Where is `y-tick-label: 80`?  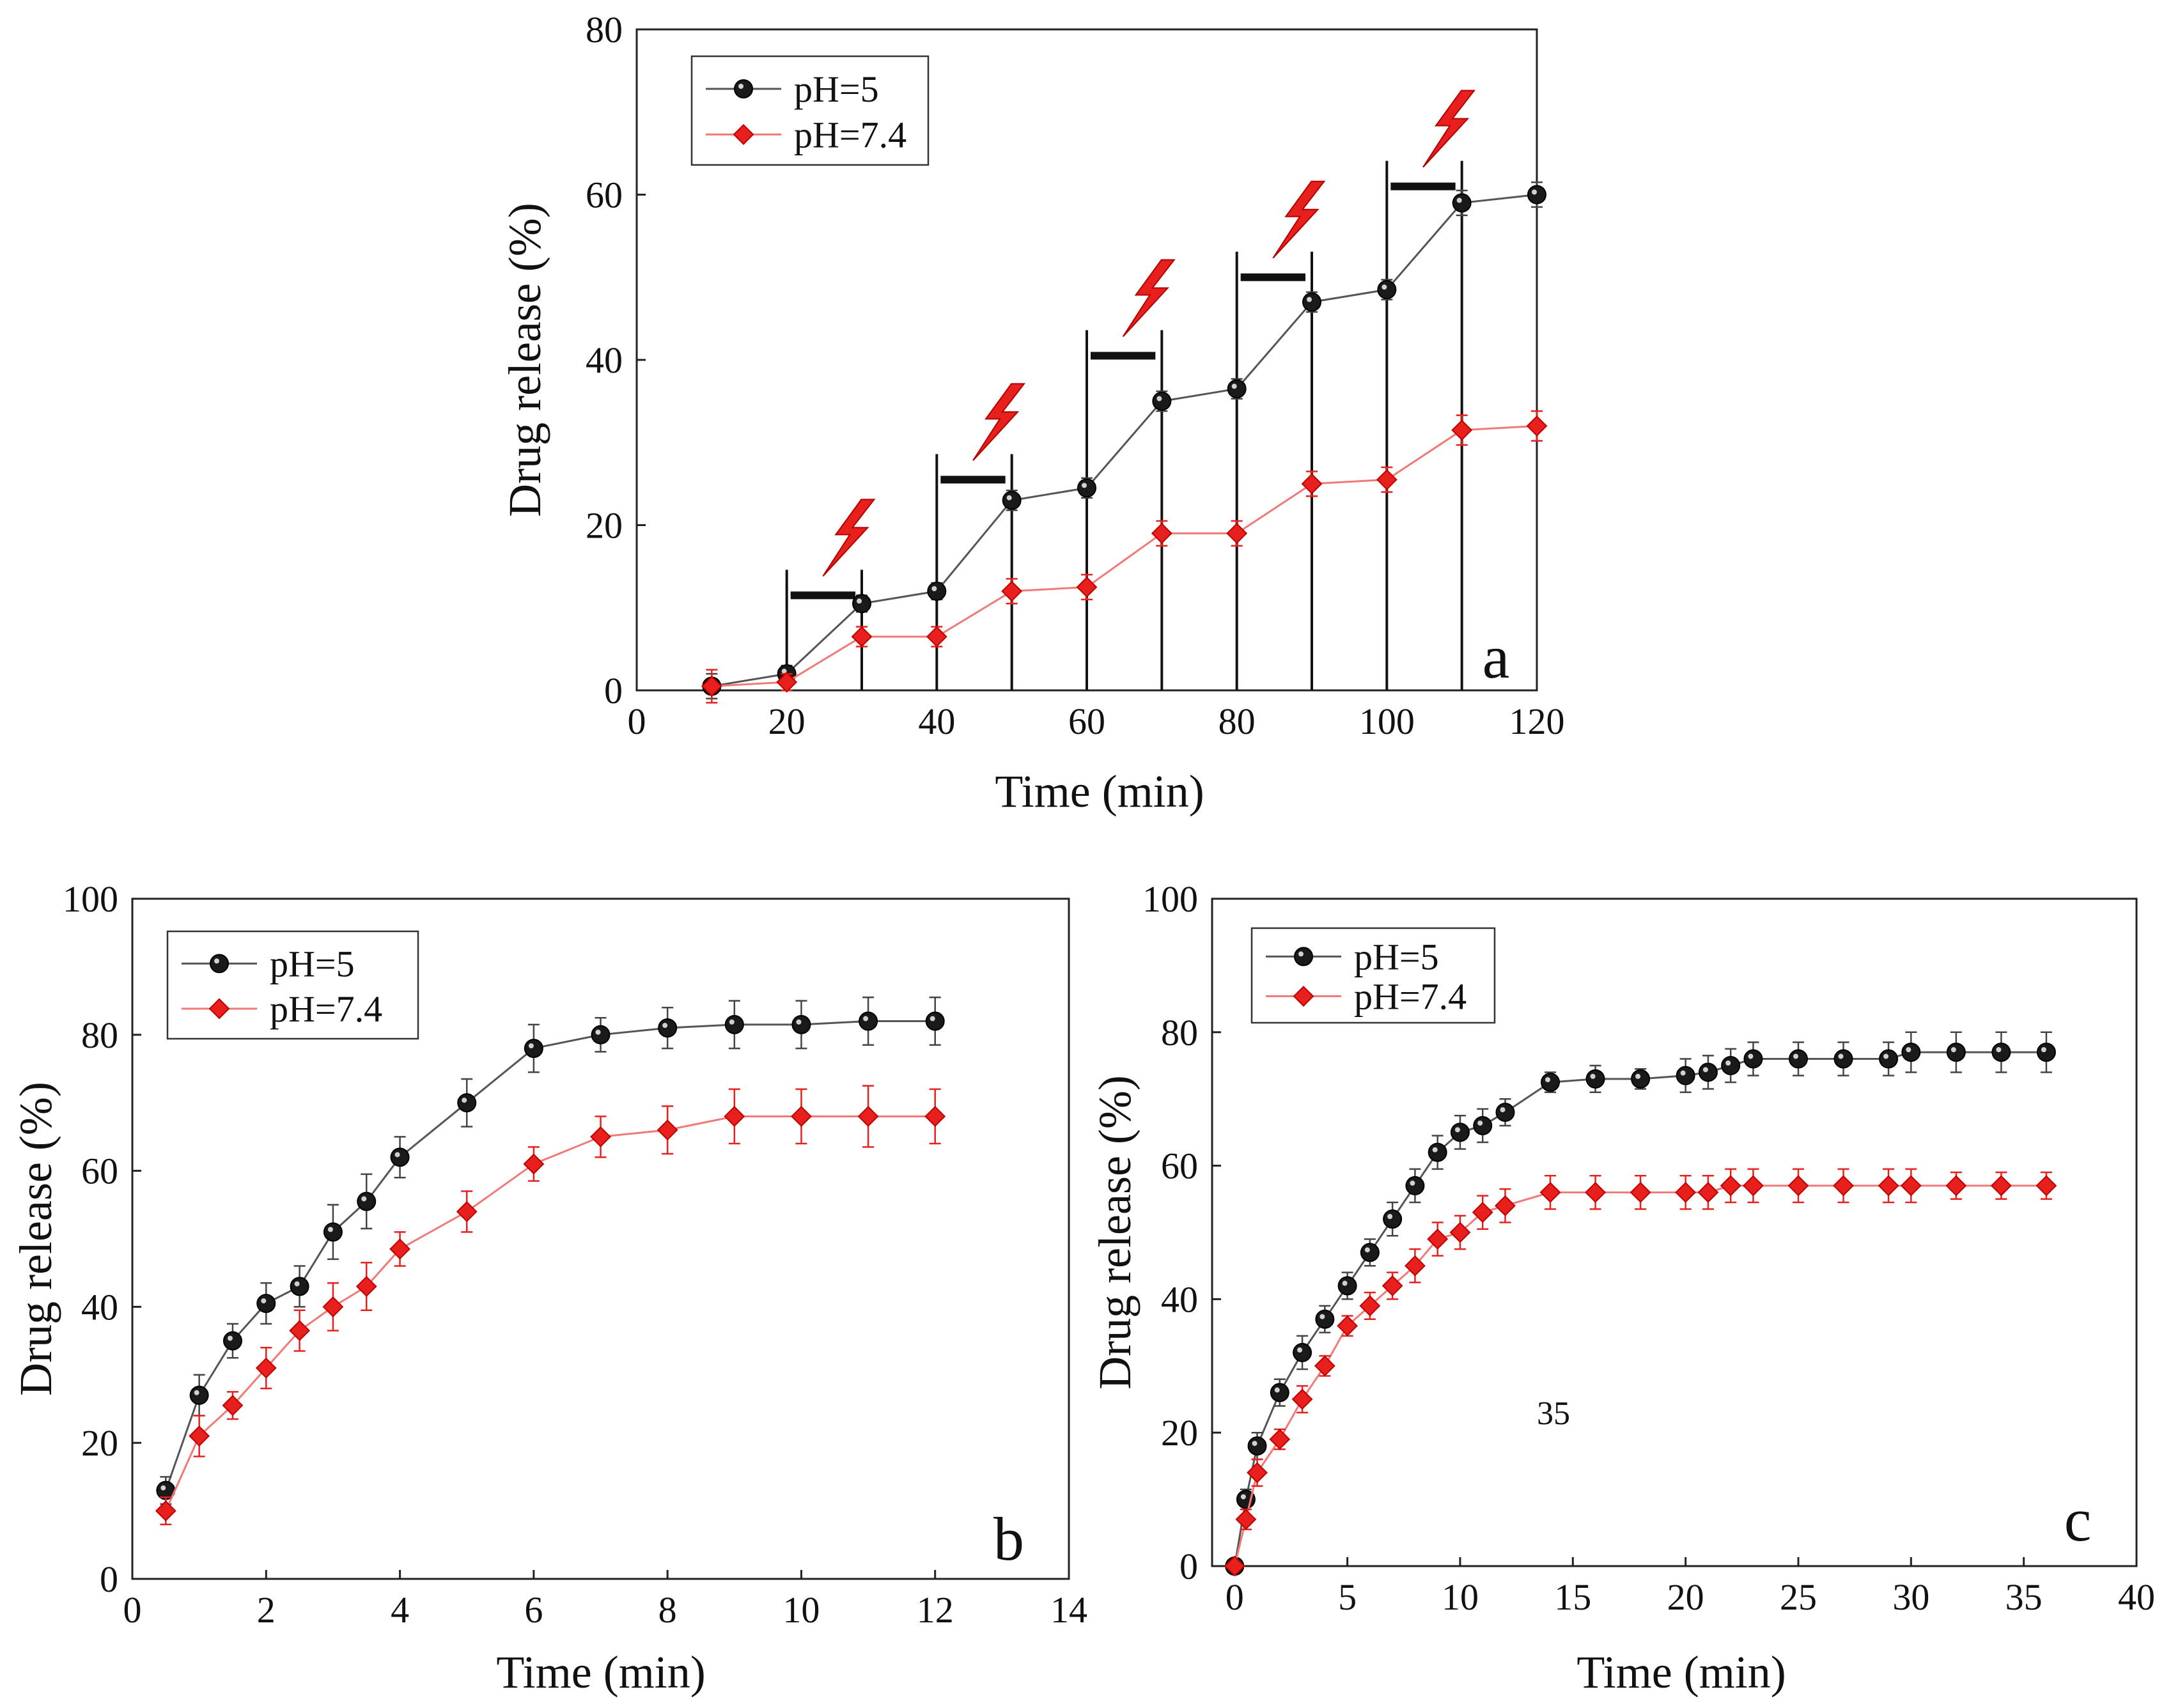
y-tick-label: 80 is located at coordinates (1179, 1032).